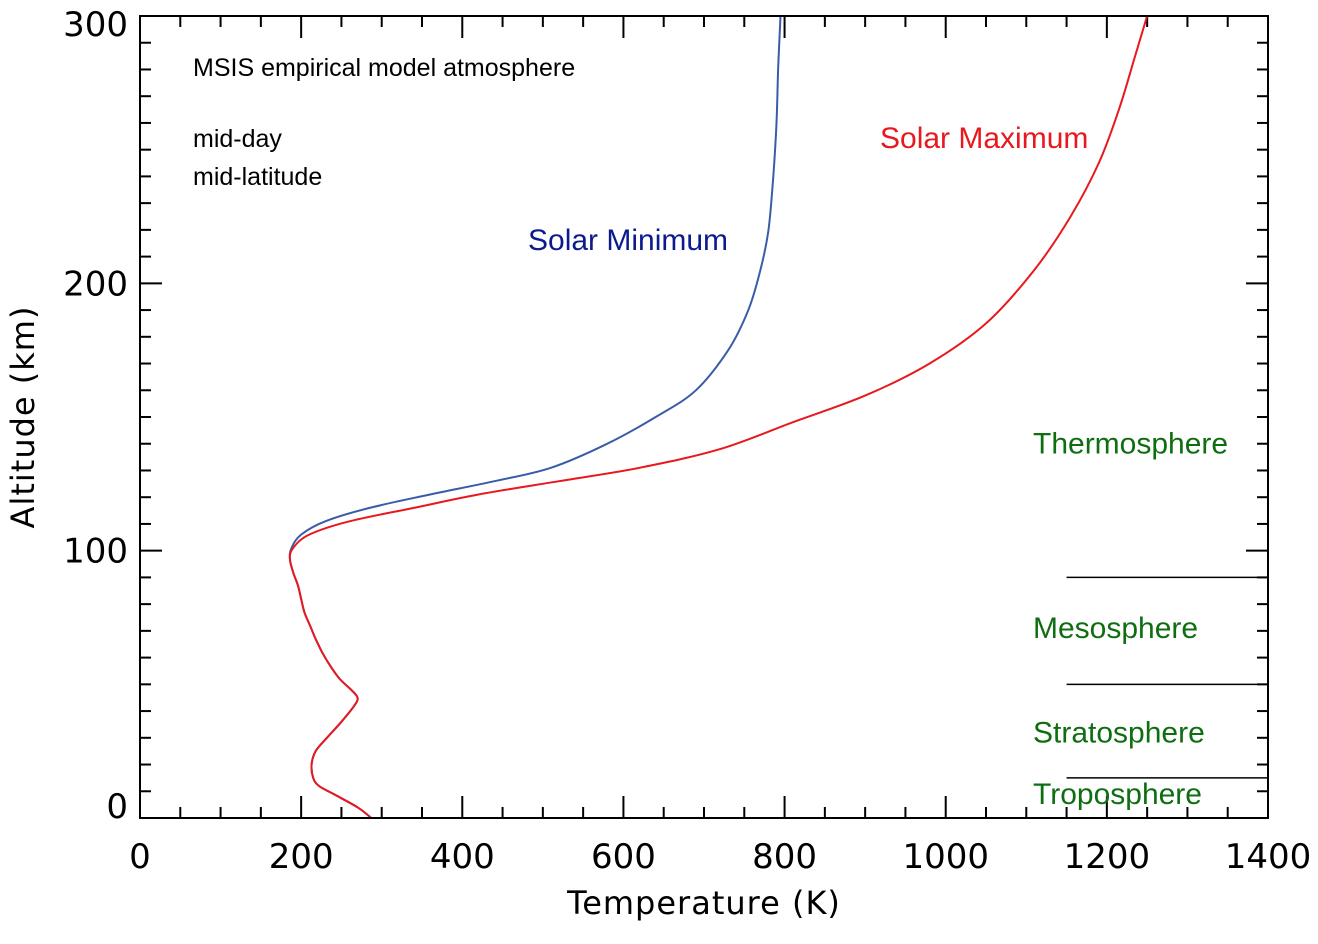  Describe the element at coordinates (257, 177) in the screenshot. I see `latitude-note: mid-latitude` at that location.